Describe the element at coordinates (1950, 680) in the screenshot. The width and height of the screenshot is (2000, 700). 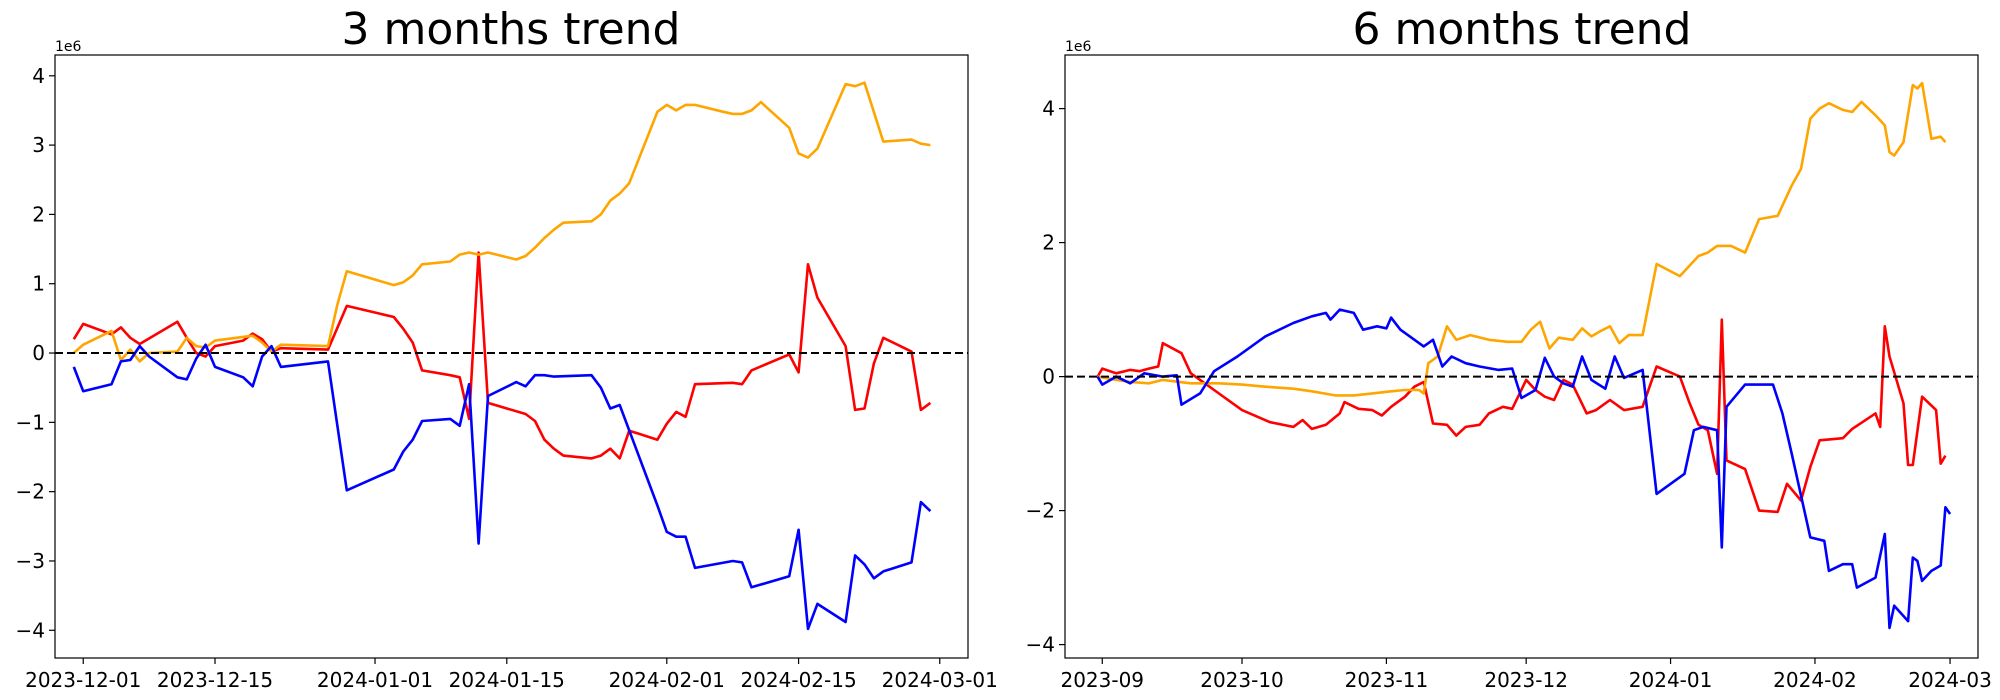
I see `x-tick-label: 2024-03` at that location.